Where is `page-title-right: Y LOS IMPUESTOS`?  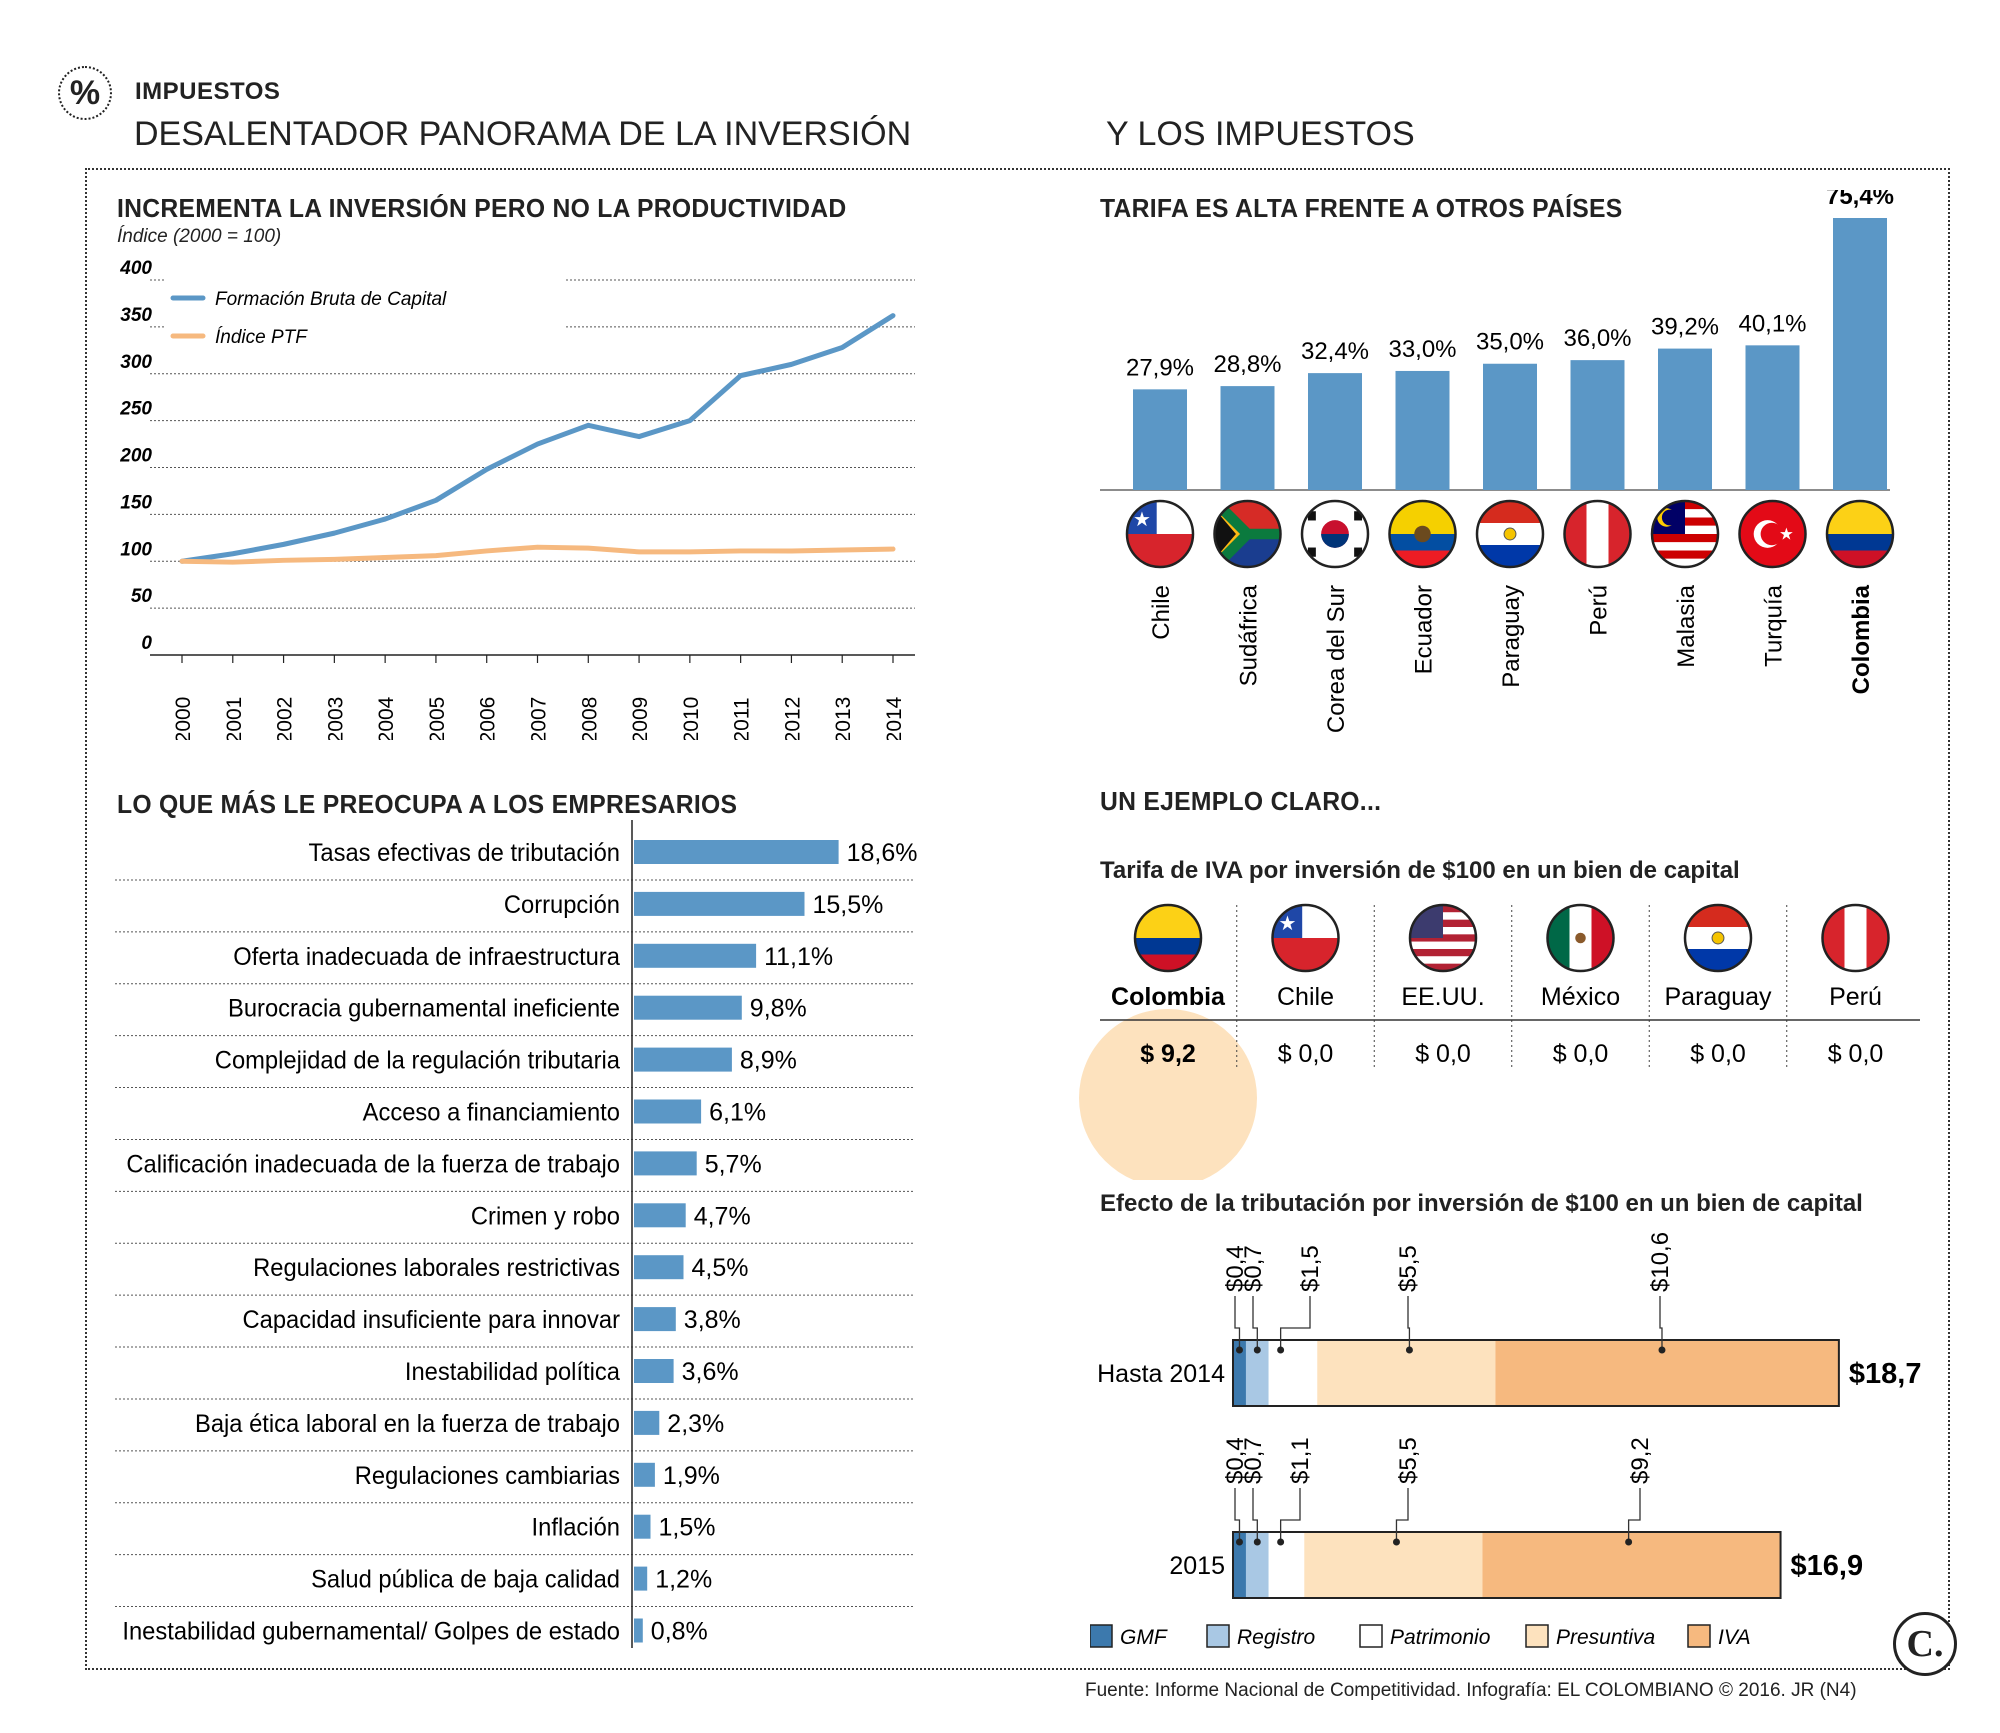
page-title-right: Y LOS IMPUESTOS is located at coordinates (1260, 134).